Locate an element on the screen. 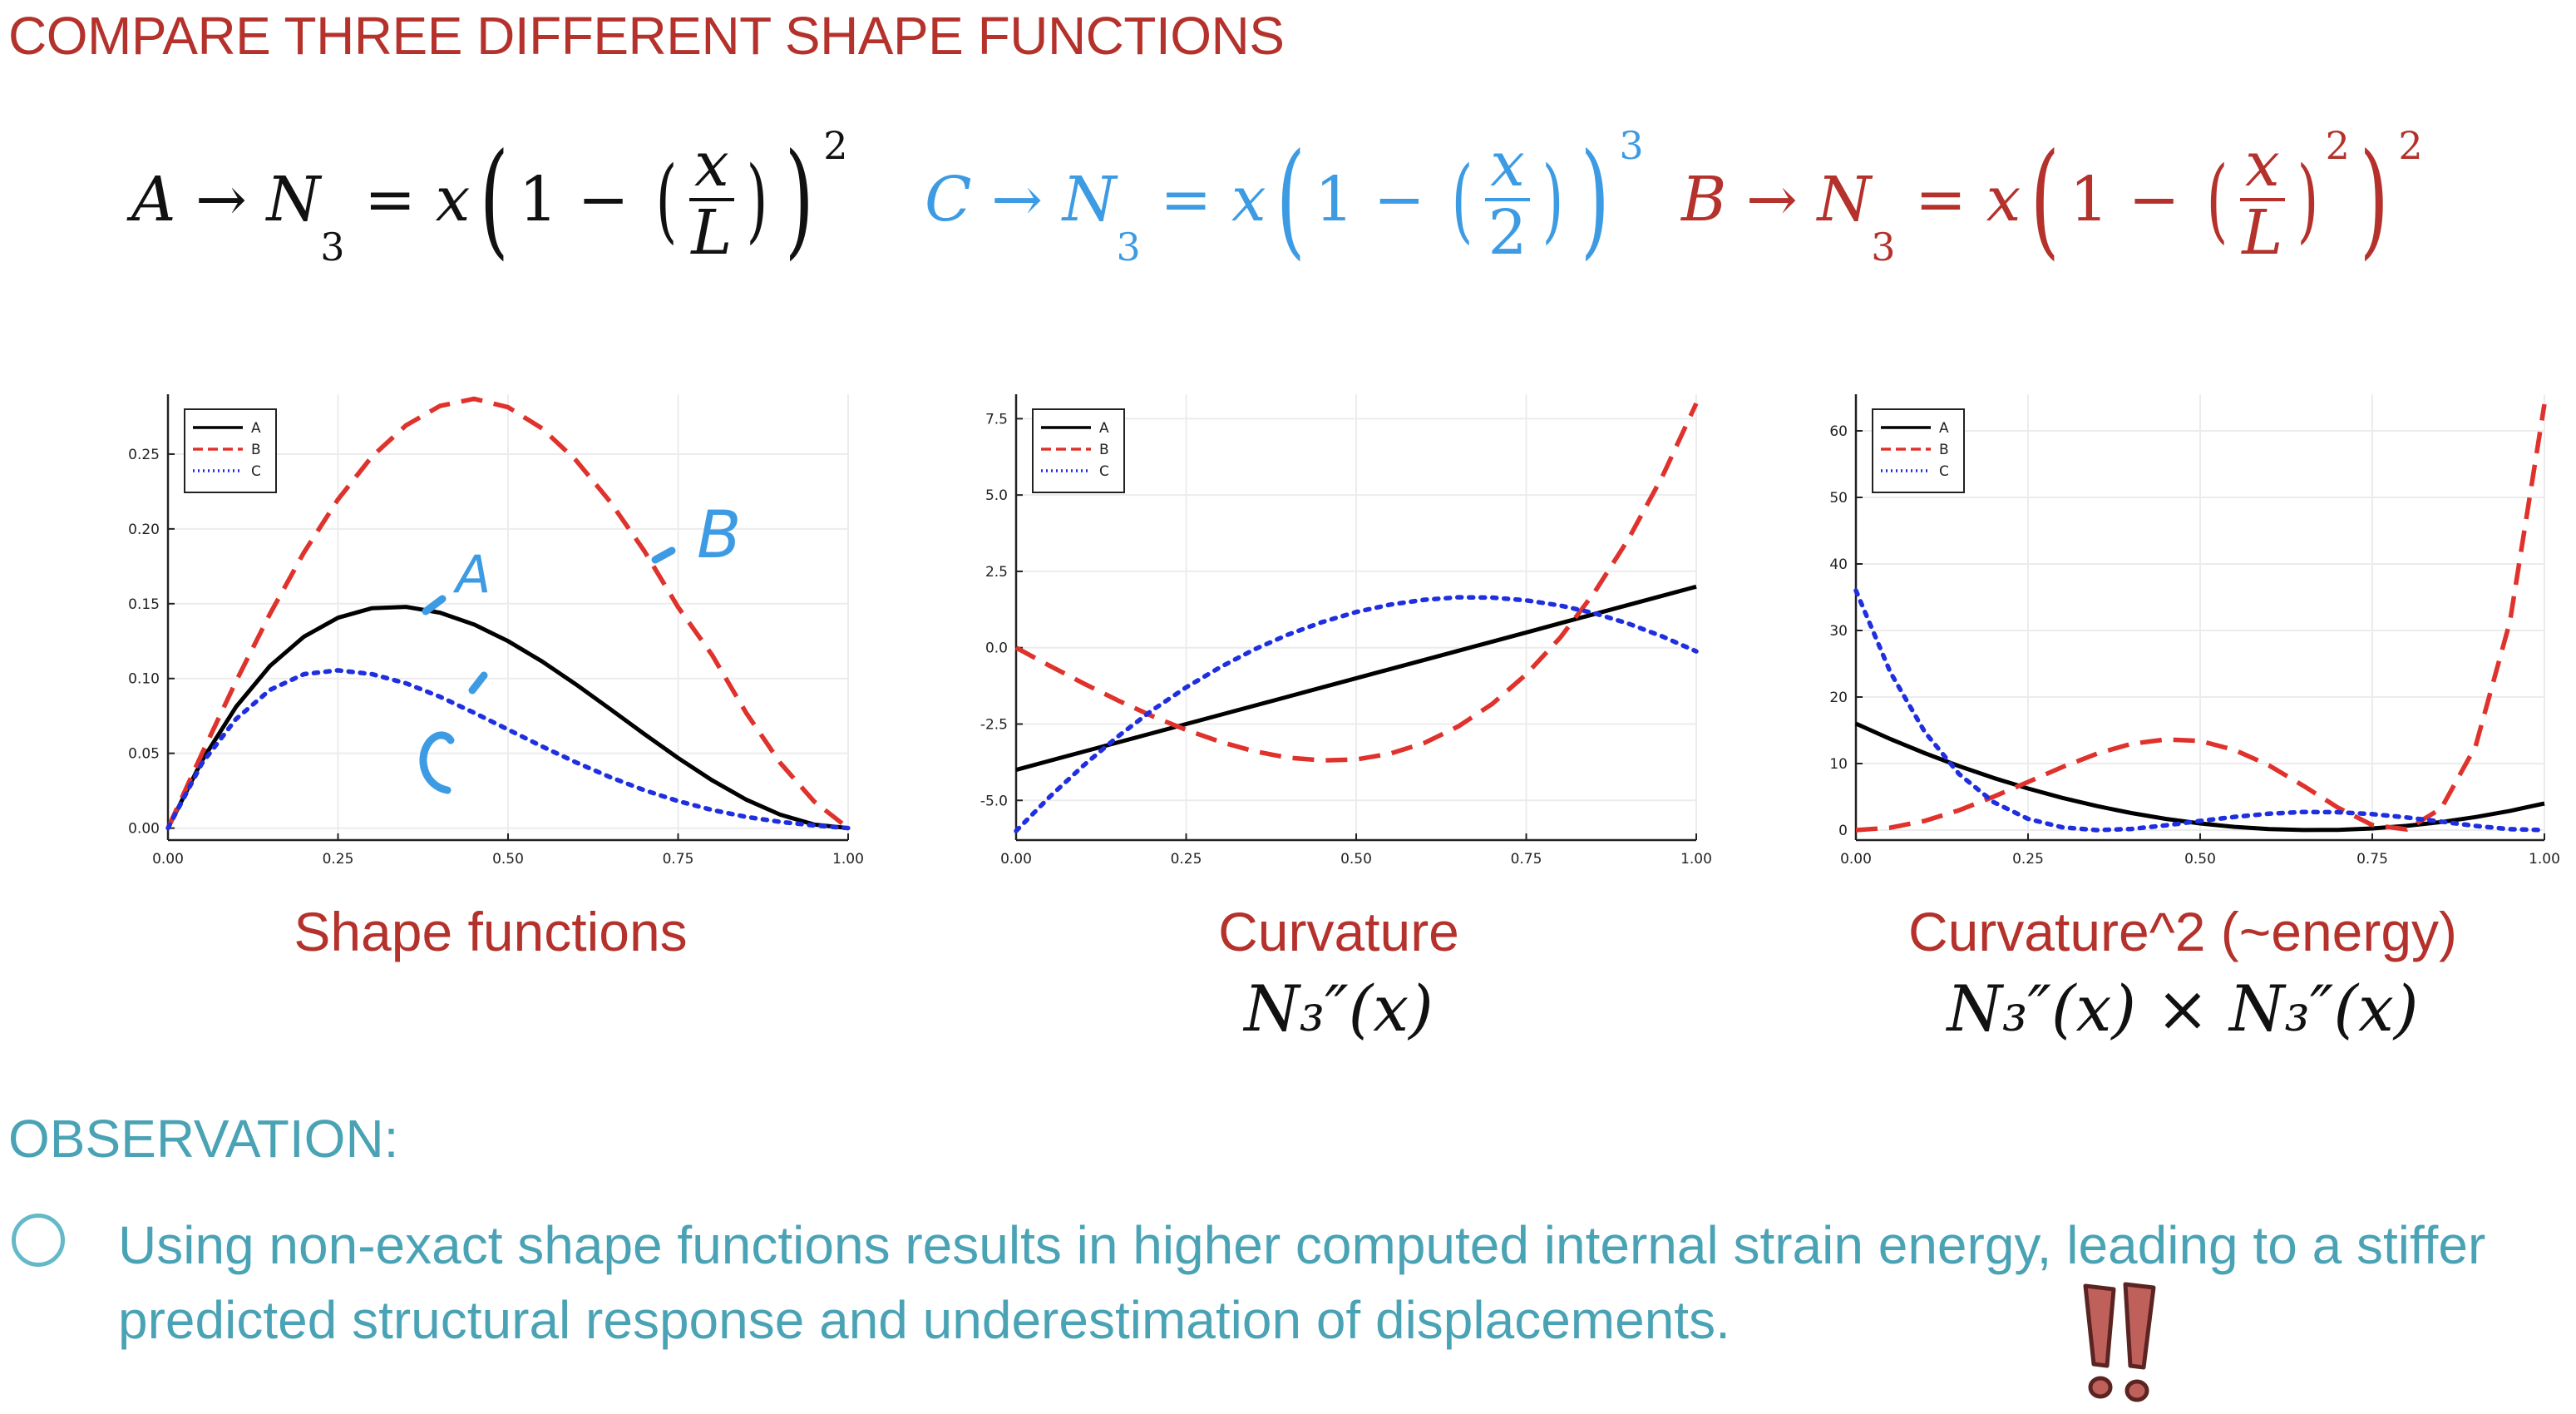  y-tick-label: -5.0 is located at coordinates (994, 801).